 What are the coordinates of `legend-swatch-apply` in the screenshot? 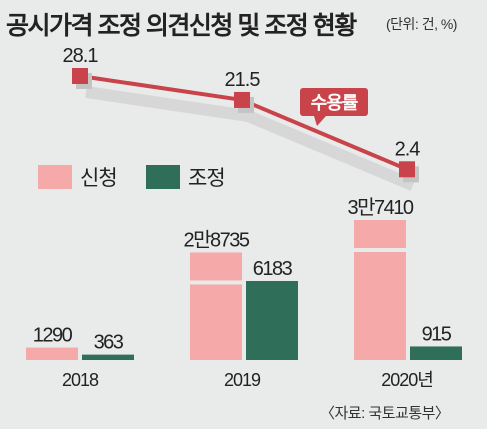 It's located at (55, 177).